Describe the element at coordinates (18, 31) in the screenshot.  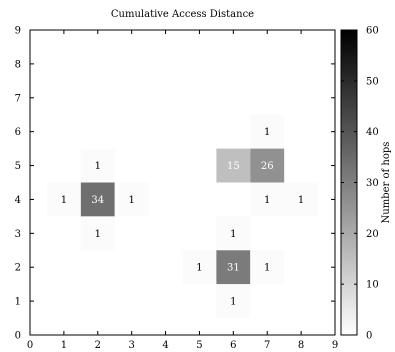
I see `y-tick-label: 9` at that location.